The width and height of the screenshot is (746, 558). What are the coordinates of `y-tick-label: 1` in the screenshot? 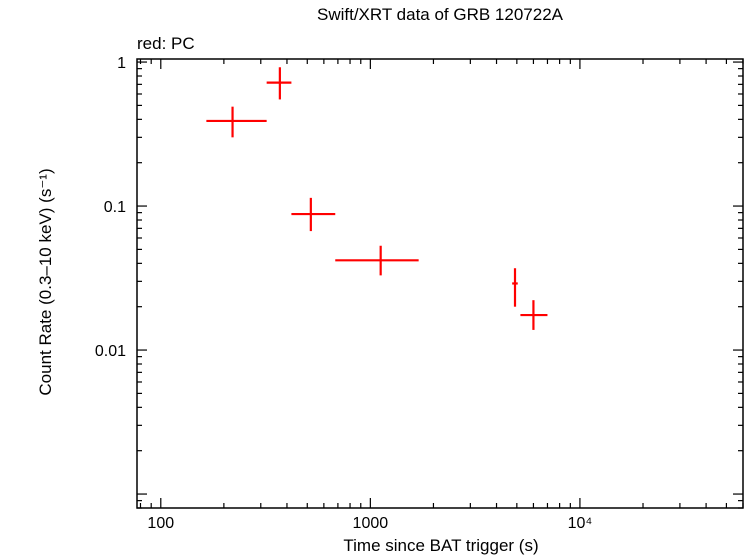 It's located at (121, 63).